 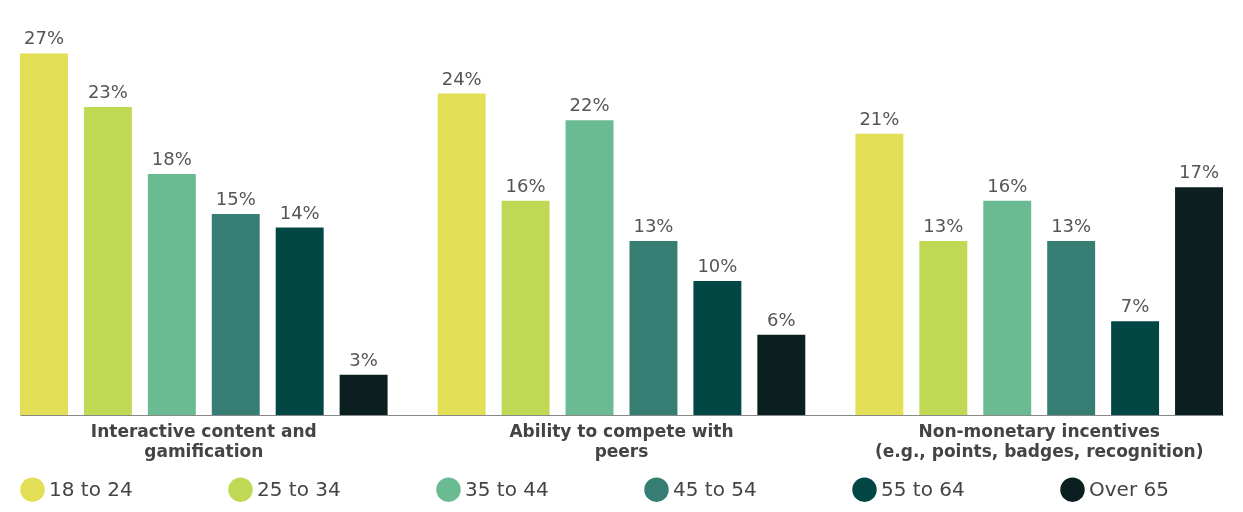 I want to click on data-label: 14%, so click(x=299, y=212).